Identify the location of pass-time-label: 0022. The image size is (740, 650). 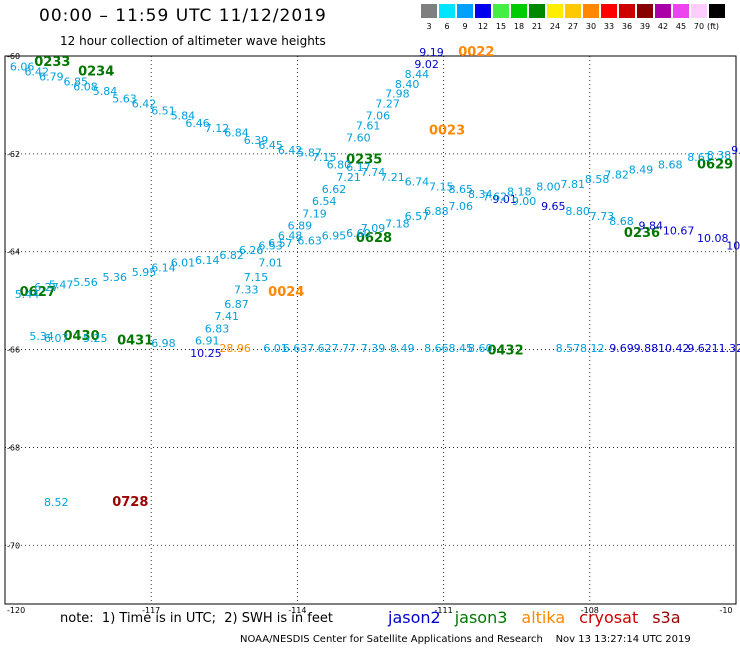
(476, 52).